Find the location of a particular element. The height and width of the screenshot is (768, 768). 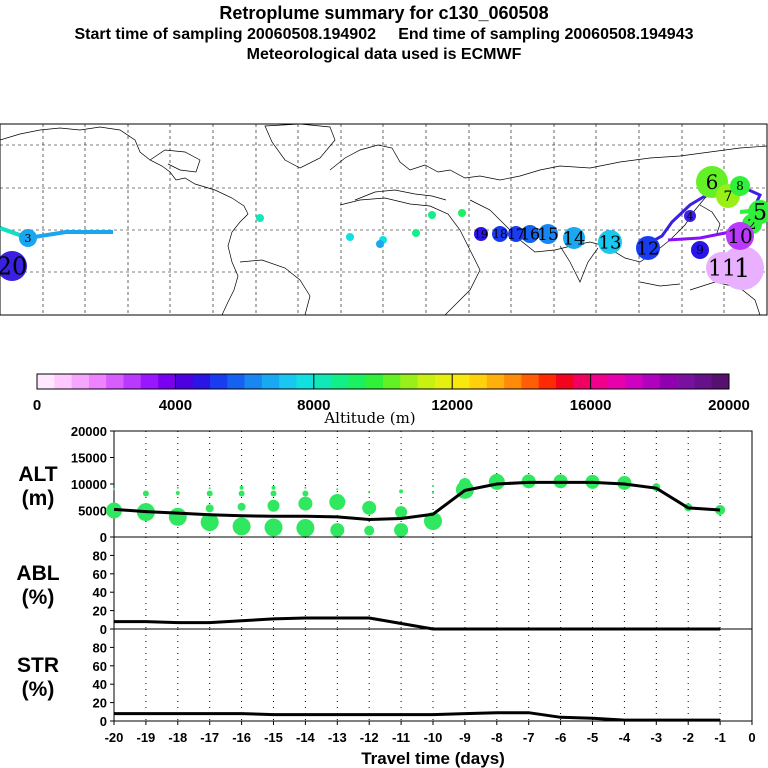

colorbar-label: Altitude (m) is located at coordinates (369, 418).